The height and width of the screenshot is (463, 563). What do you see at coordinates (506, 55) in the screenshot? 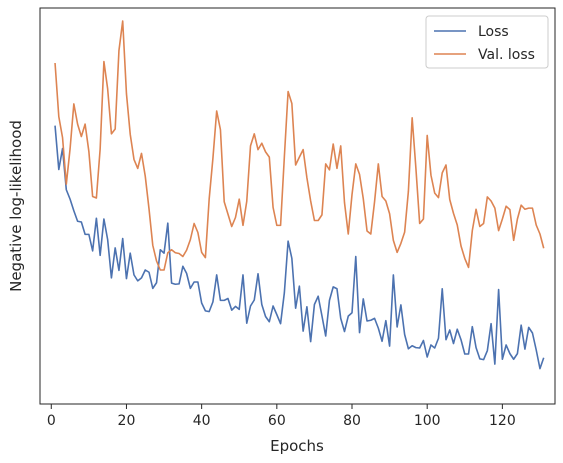
I see `legend-label-val-loss: Val. loss` at bounding box center [506, 55].